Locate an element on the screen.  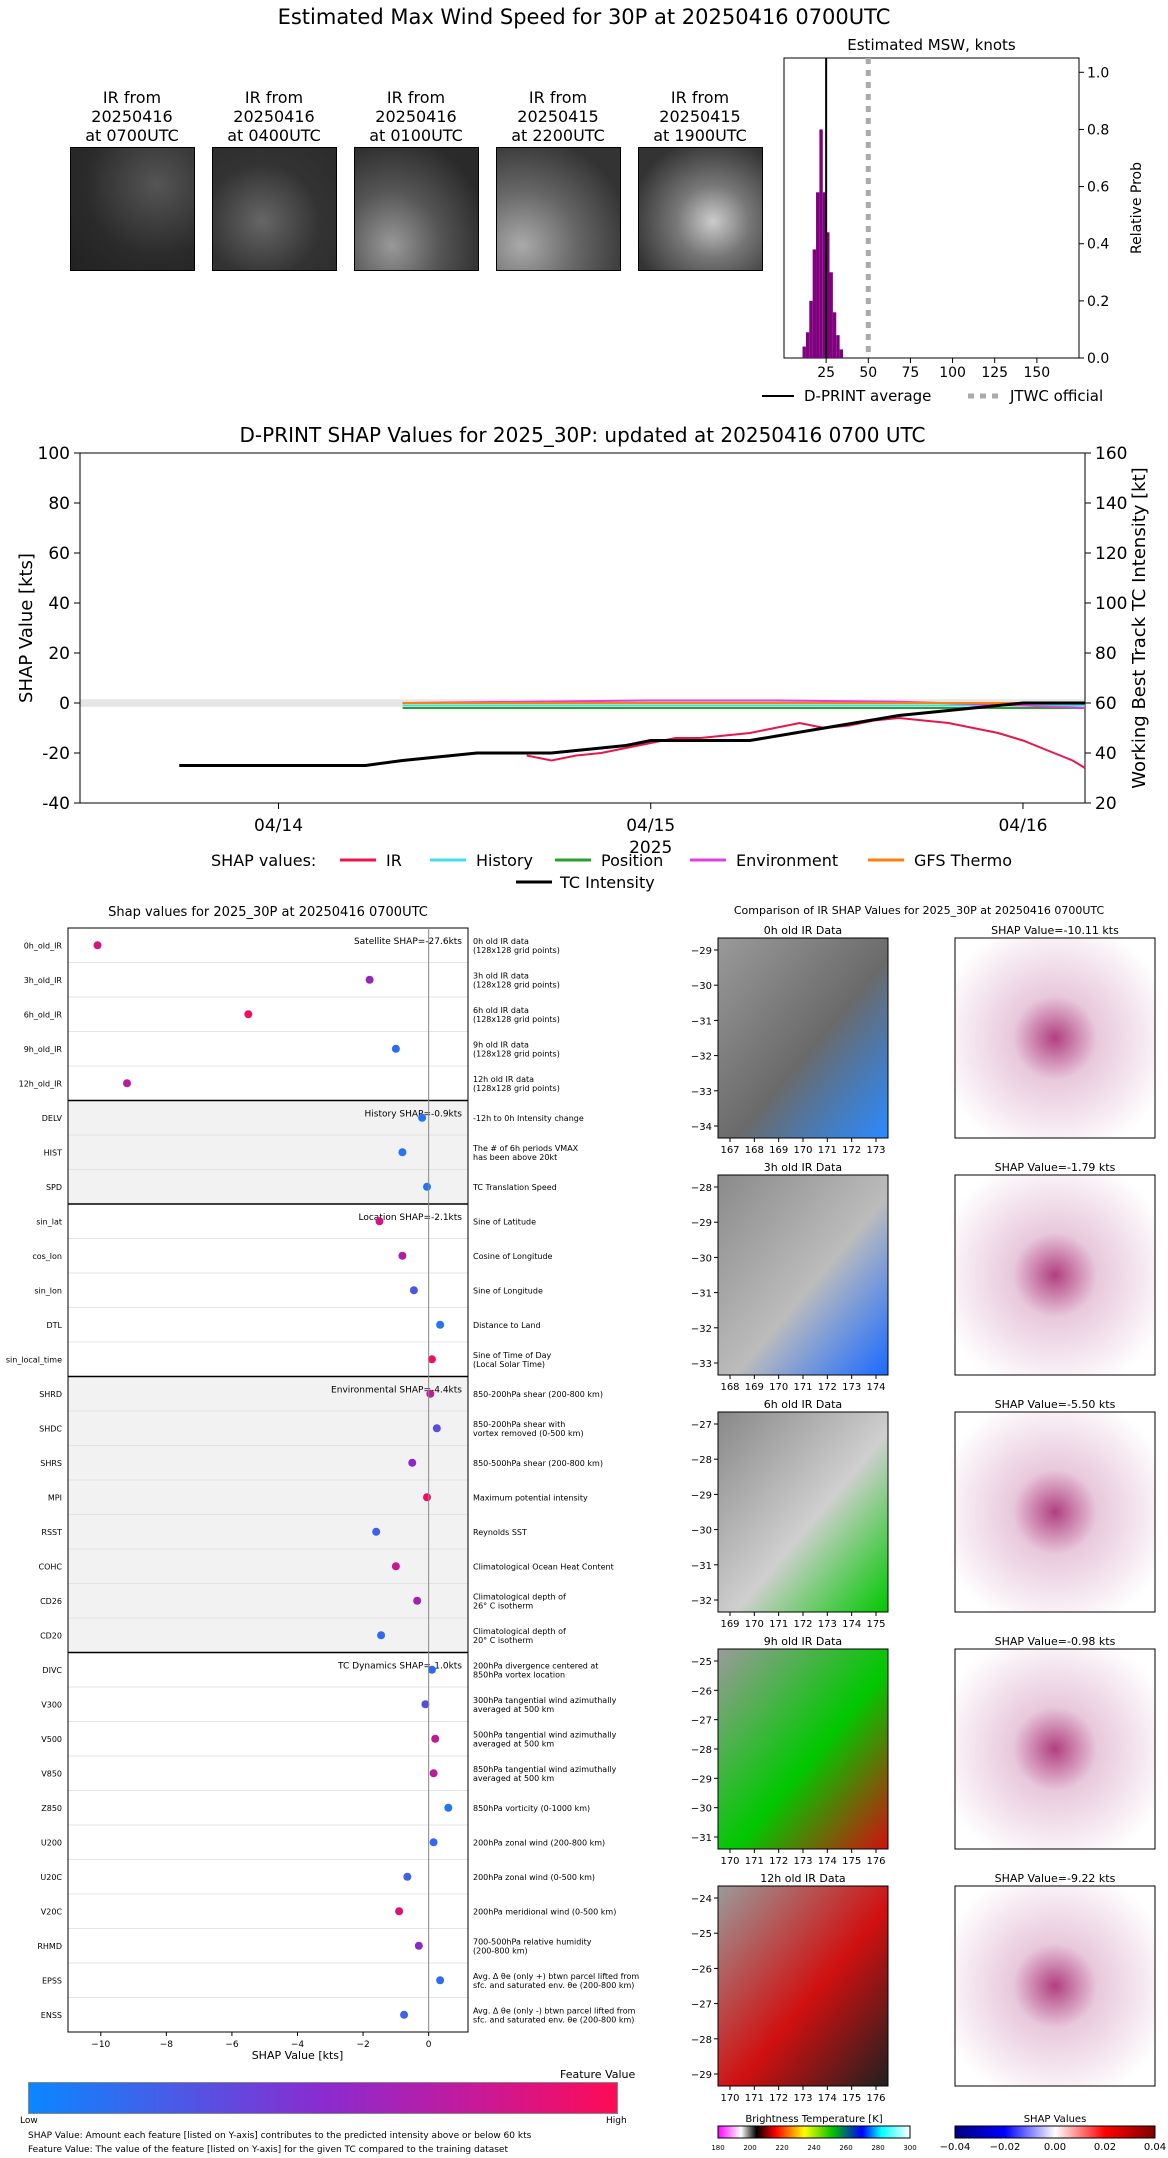
ir-panel-title-line: 20250416 is located at coordinates (416, 116).